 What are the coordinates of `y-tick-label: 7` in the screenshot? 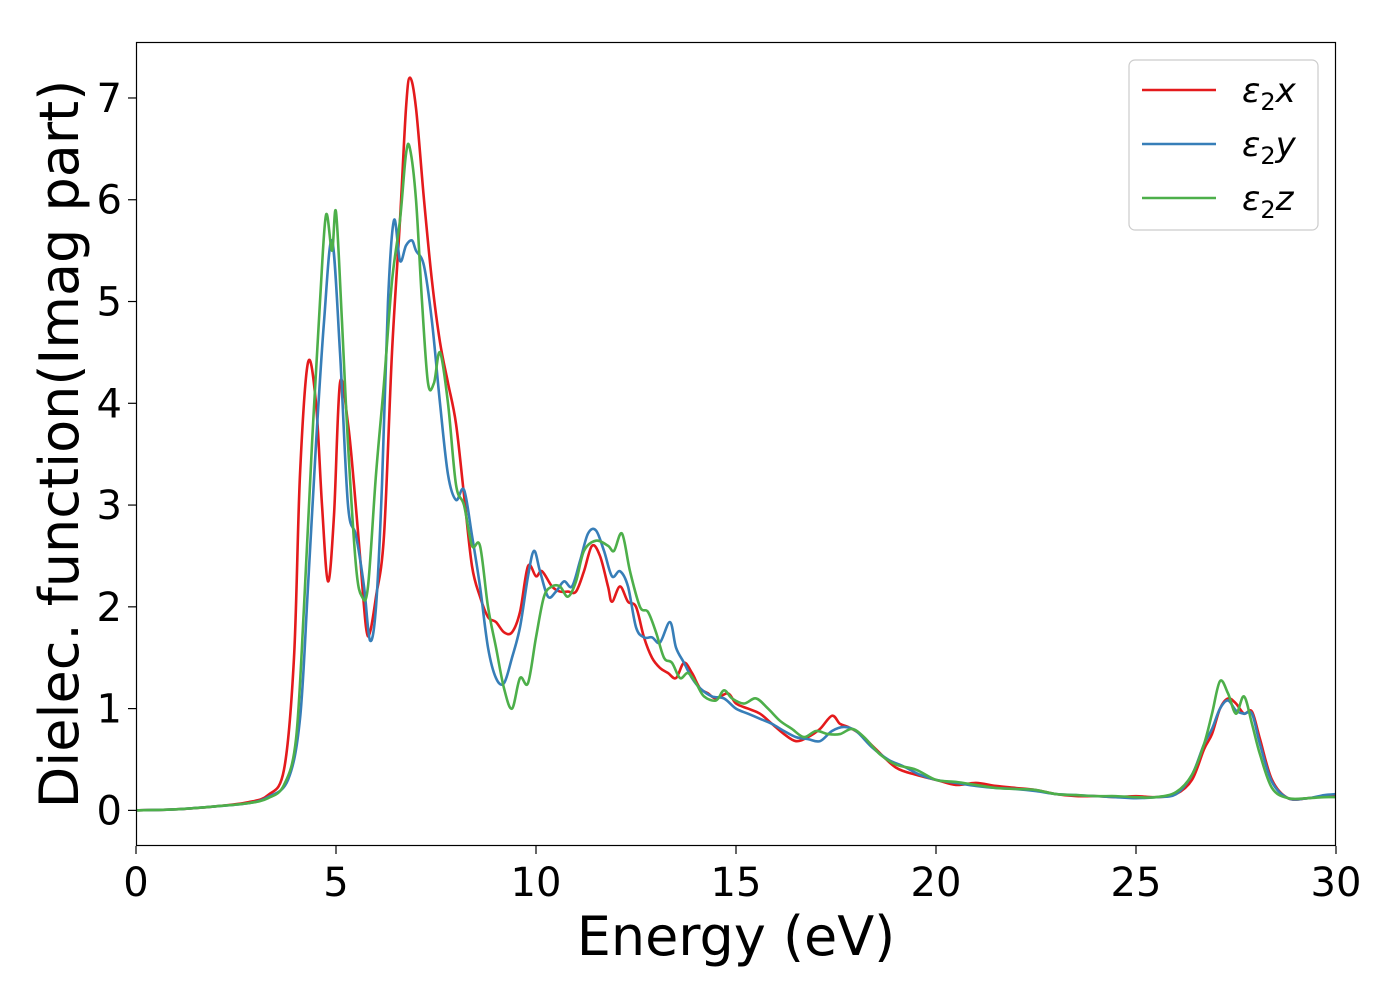 It's located at (109, 99).